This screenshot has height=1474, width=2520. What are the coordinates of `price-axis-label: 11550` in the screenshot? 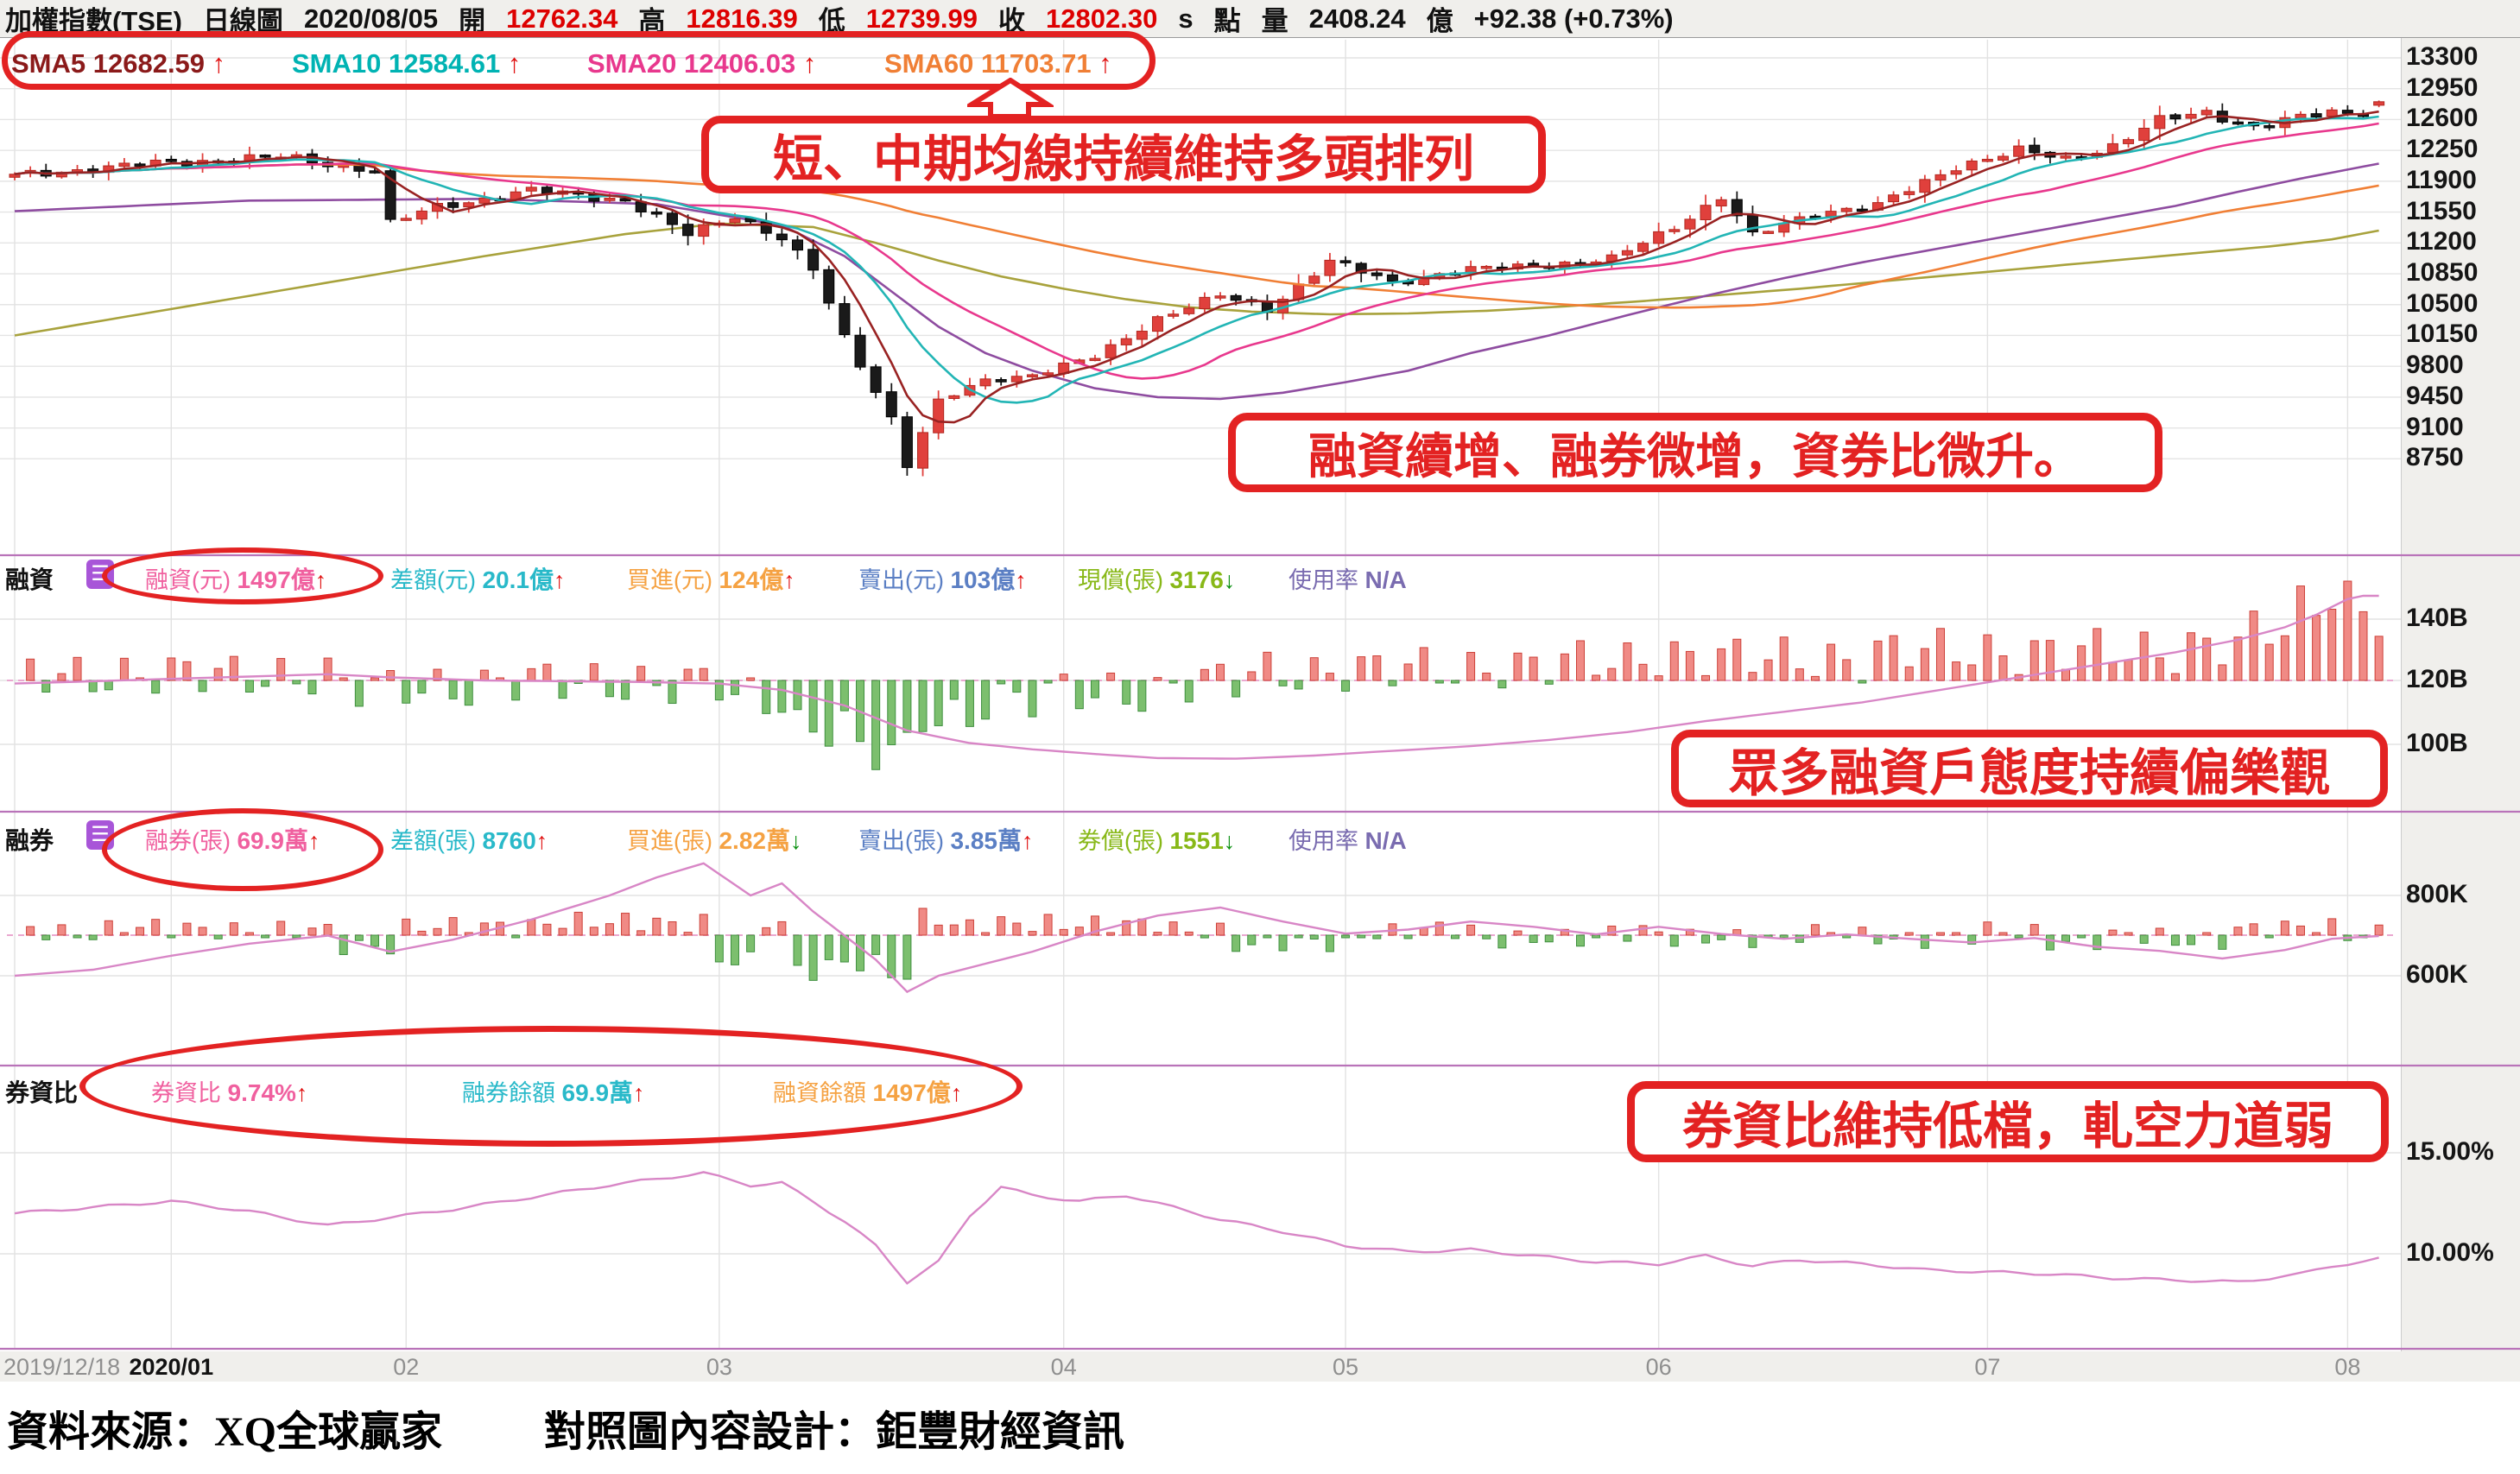 It's located at (2442, 210).